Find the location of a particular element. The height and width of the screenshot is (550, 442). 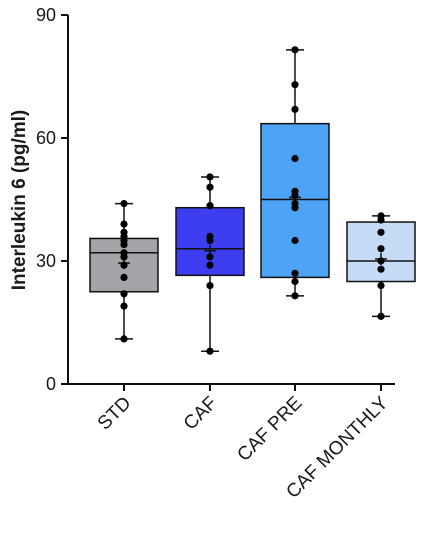

x-category-label: CAF PRE is located at coordinates (269, 429).